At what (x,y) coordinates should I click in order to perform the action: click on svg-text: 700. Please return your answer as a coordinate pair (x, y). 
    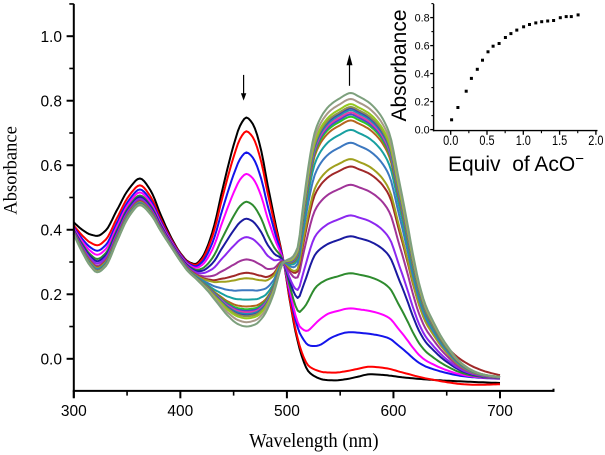
    Looking at the image, I should click on (500, 411).